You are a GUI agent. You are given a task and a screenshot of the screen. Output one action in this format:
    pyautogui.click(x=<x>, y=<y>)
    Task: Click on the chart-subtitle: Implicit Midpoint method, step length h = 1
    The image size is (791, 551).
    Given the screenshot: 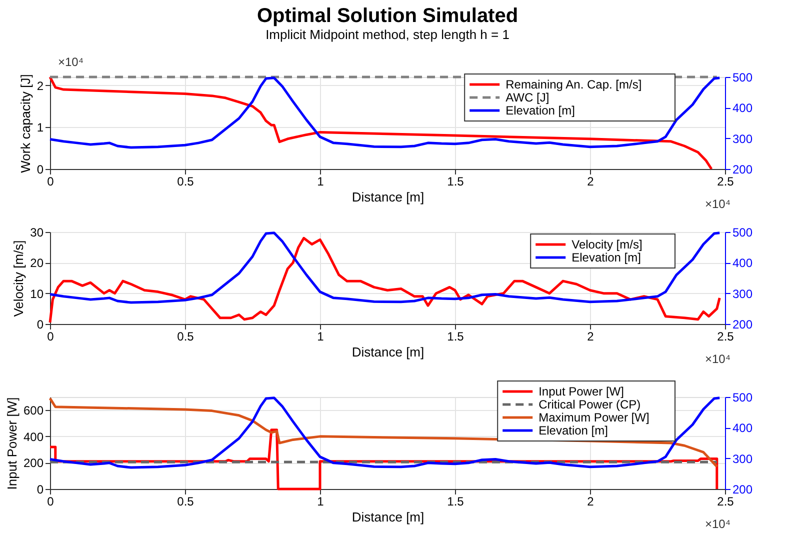 What is the action you would take?
    pyautogui.click(x=388, y=34)
    